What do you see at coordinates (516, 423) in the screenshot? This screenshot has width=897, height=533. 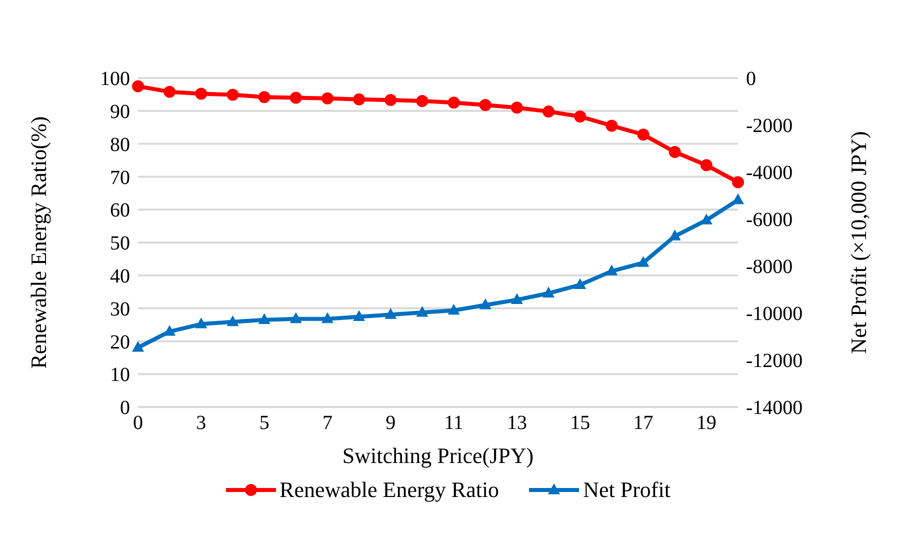 I see `x-tick-label: 13` at bounding box center [516, 423].